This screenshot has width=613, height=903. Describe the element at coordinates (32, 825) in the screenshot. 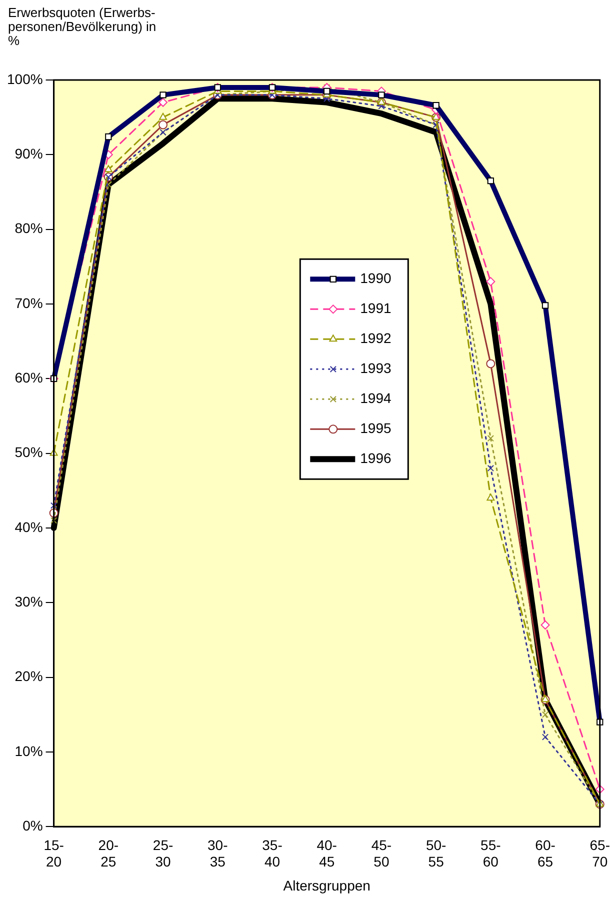

I see `y-tick-label: 0%` at that location.